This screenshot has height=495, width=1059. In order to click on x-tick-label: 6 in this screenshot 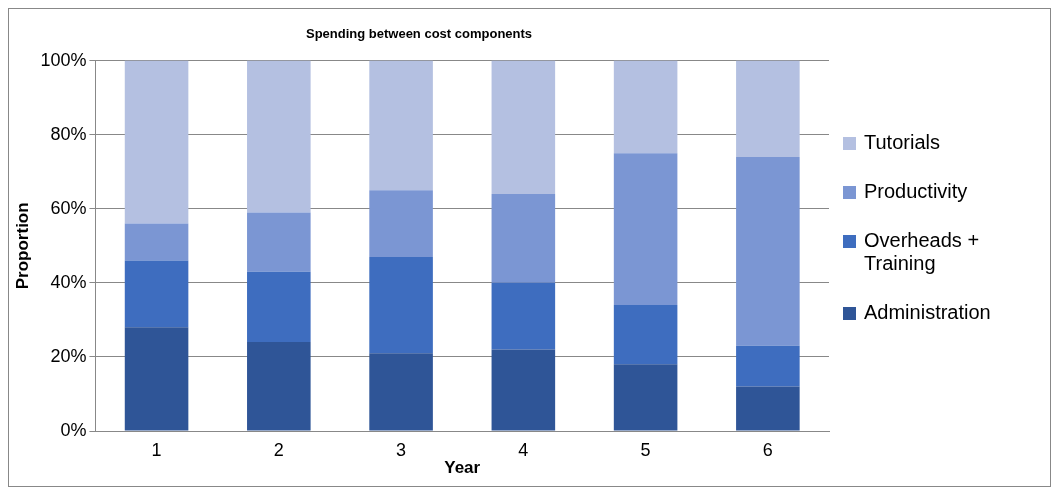, I will do `click(767, 449)`.